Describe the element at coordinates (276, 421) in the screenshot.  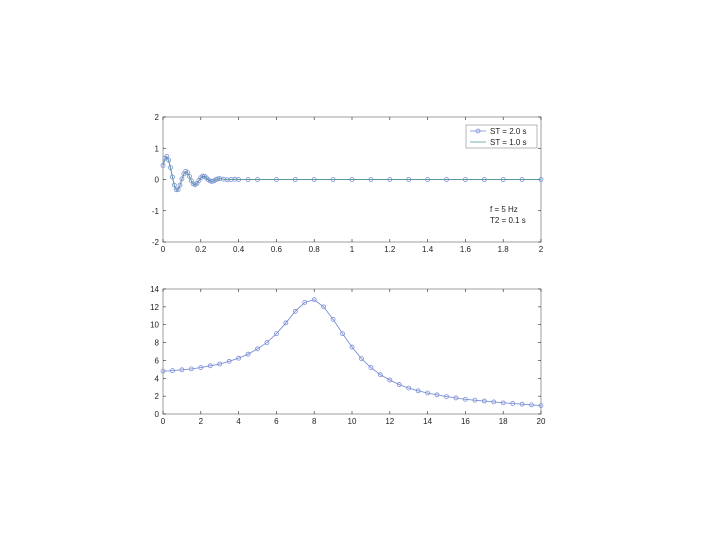
I see `x-tick-label: 6` at that location.